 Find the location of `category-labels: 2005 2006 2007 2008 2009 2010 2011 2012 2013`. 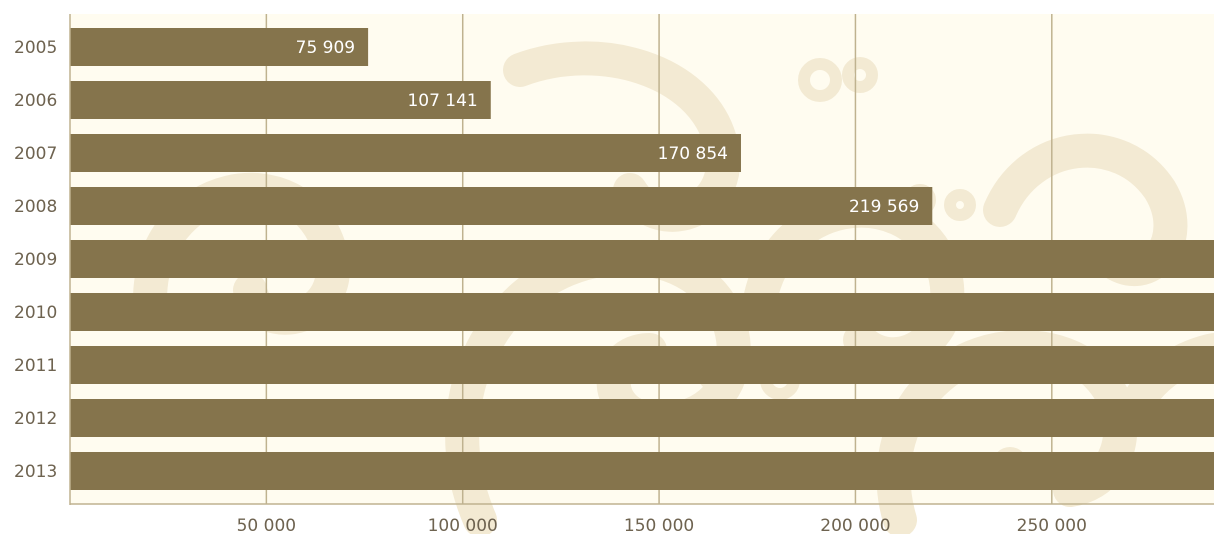

category-labels: 2005 2006 2007 2008 2009 2010 2011 2012 2013 is located at coordinates (35, 260).